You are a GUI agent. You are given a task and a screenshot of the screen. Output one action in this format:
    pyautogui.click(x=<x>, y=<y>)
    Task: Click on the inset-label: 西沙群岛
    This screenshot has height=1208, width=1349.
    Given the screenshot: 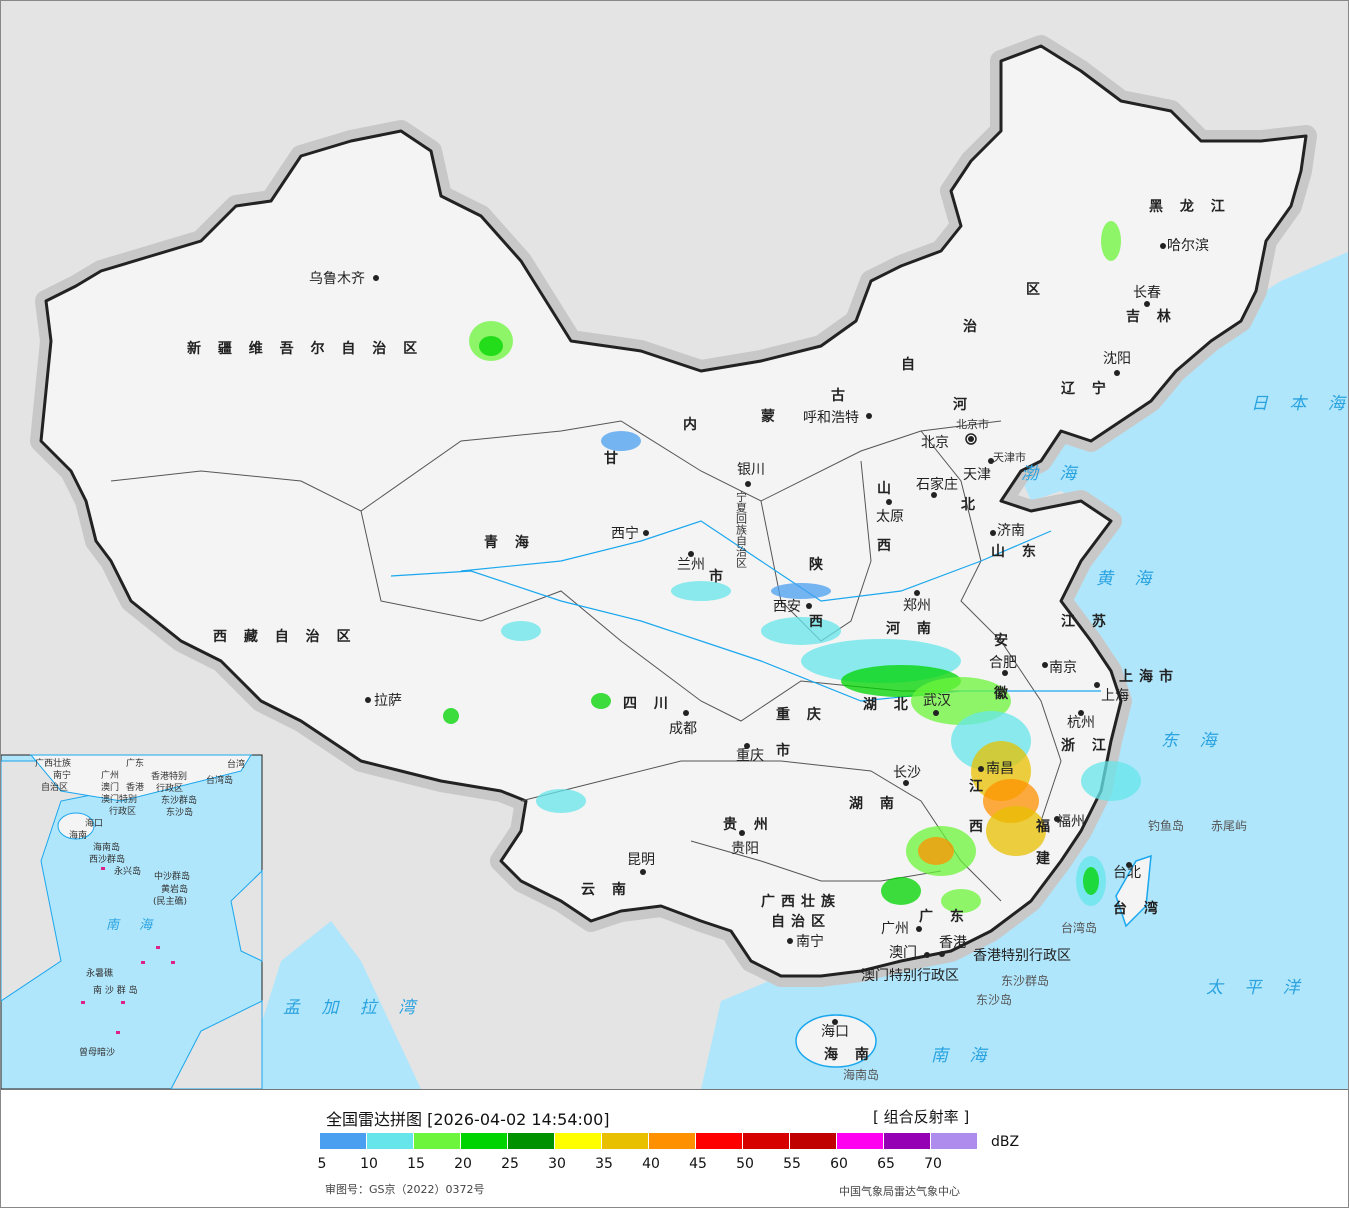 What is the action you would take?
    pyautogui.click(x=107, y=859)
    